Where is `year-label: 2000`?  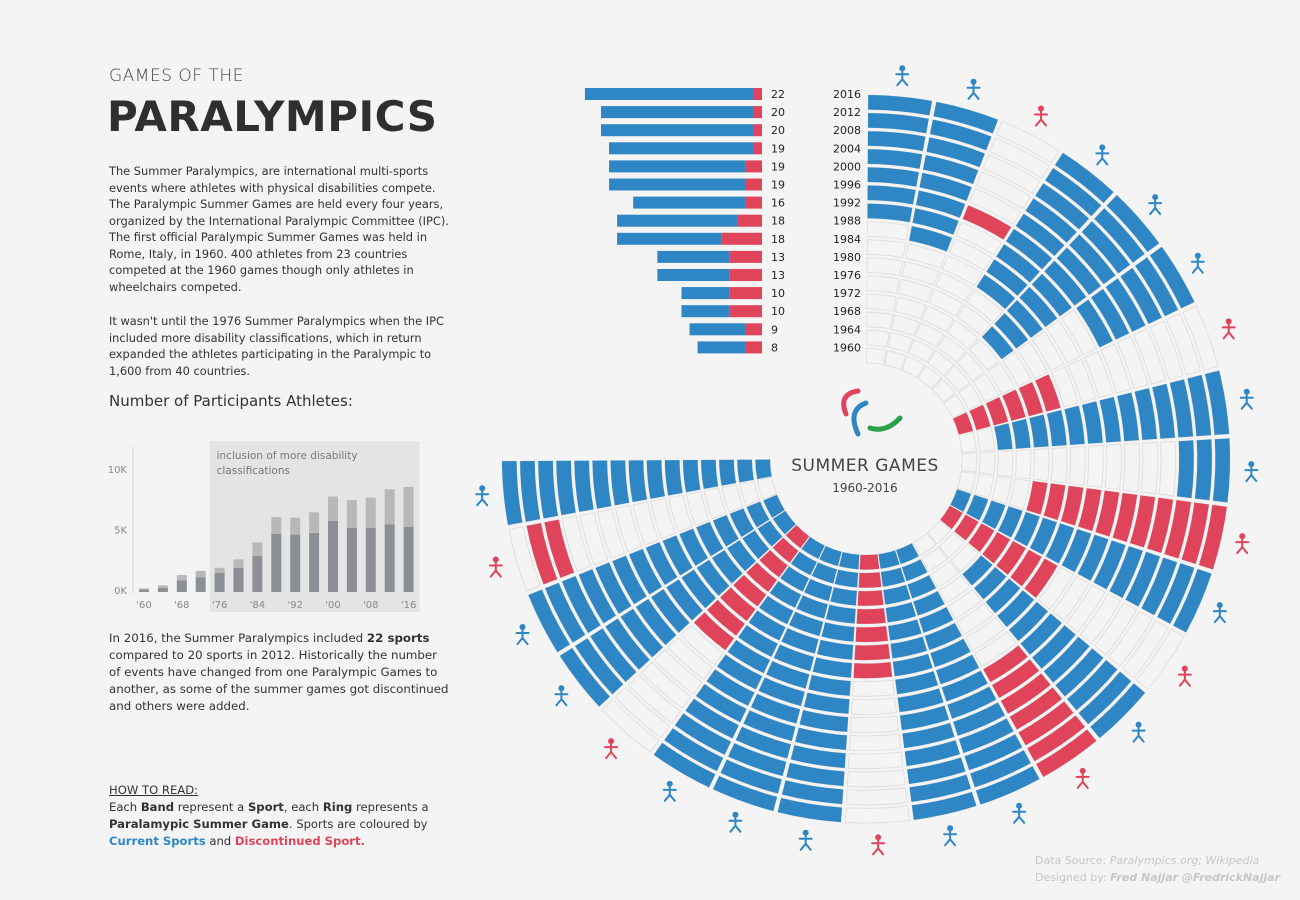 year-label: 2000 is located at coordinates (847, 166).